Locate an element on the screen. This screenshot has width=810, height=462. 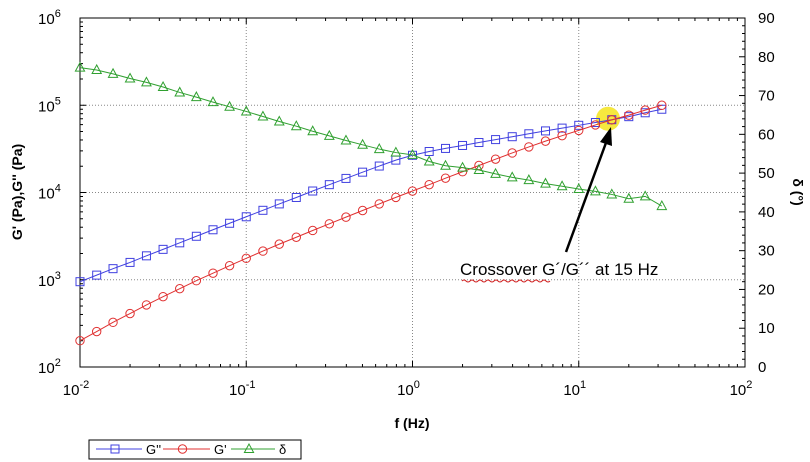
x-tick-label: 10⁰ is located at coordinates (408, 389).